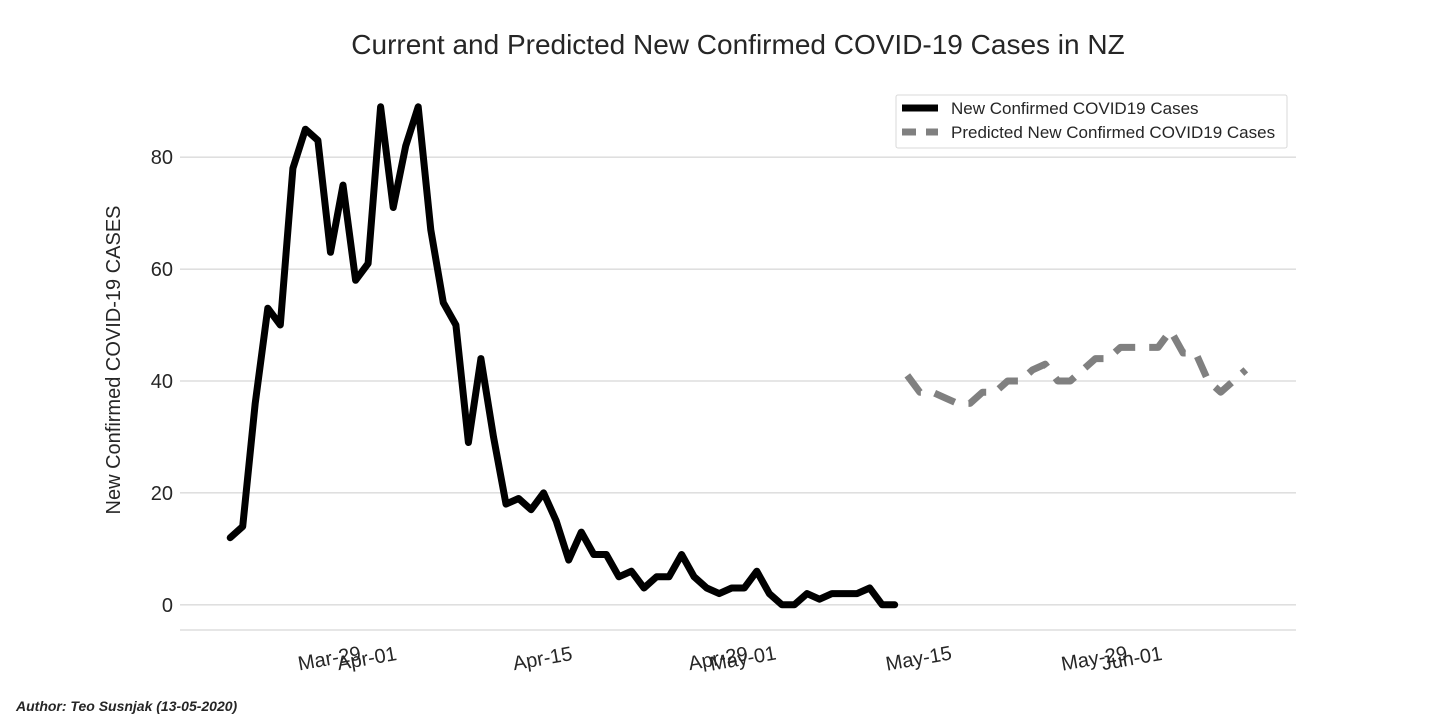 This screenshot has height=720, width=1440. What do you see at coordinates (542, 659) in the screenshot?
I see `x-tick-label: Apr-15` at bounding box center [542, 659].